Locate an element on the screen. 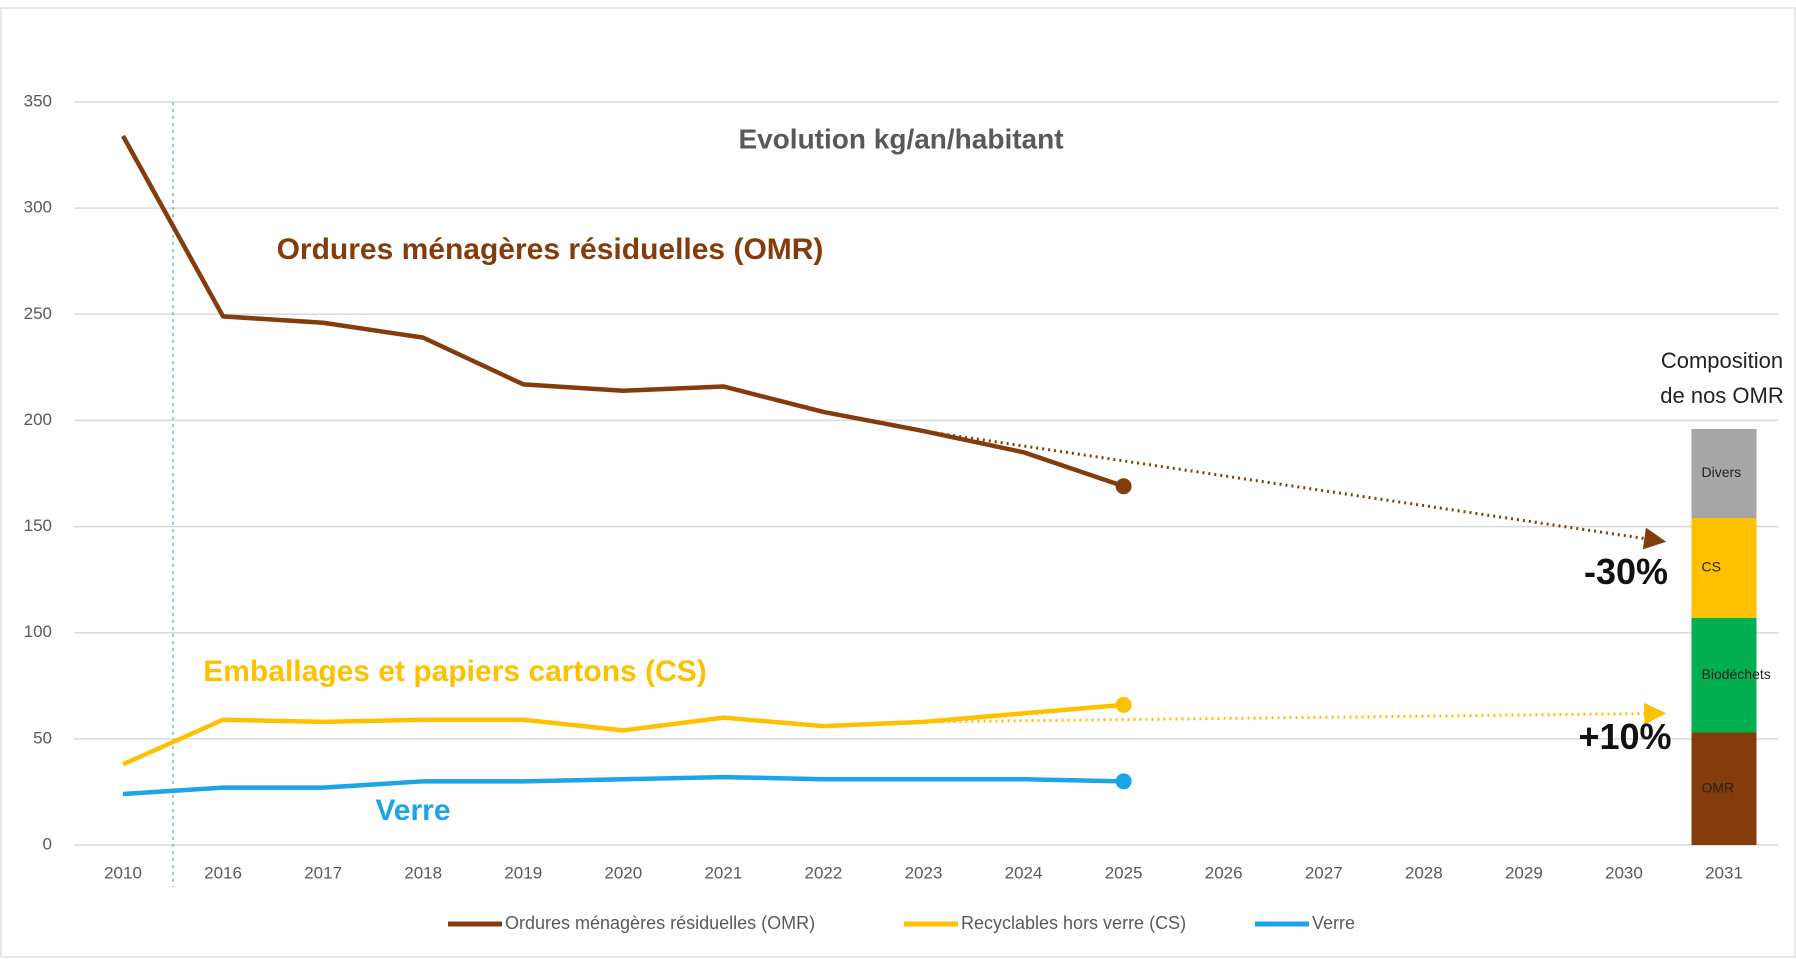 This screenshot has width=1796, height=959. bar-title: de nos OMR is located at coordinates (1722, 395).